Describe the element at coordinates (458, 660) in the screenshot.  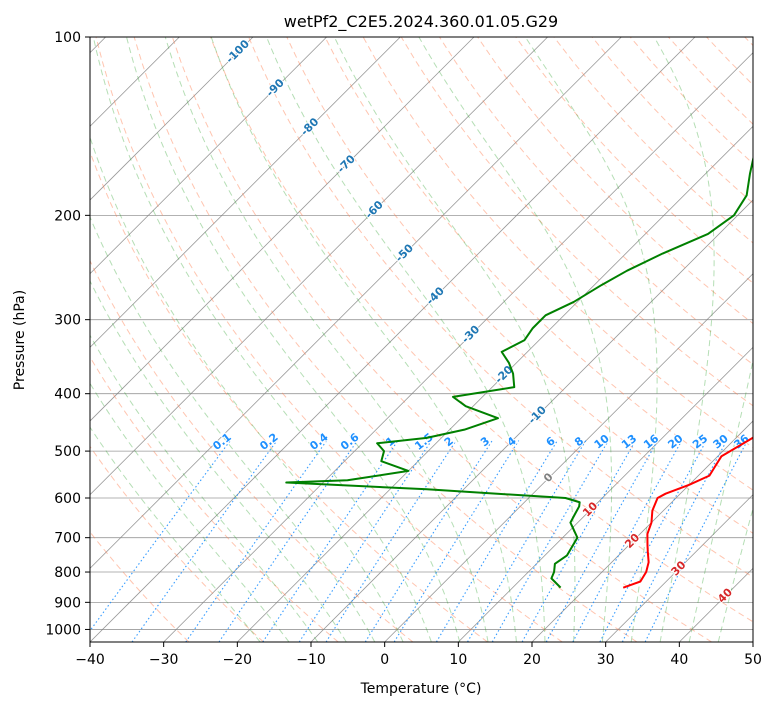
I see `x-tick-label: 10` at that location.